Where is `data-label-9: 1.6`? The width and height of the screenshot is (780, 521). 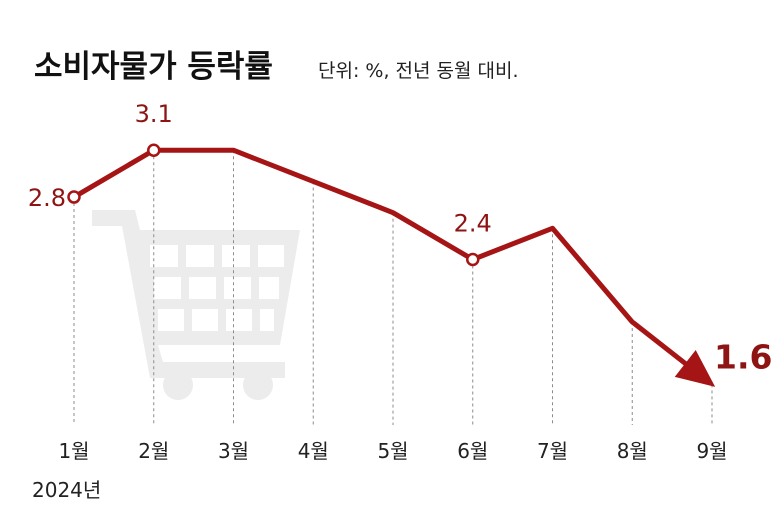 data-label-9: 1.6 is located at coordinates (743, 356).